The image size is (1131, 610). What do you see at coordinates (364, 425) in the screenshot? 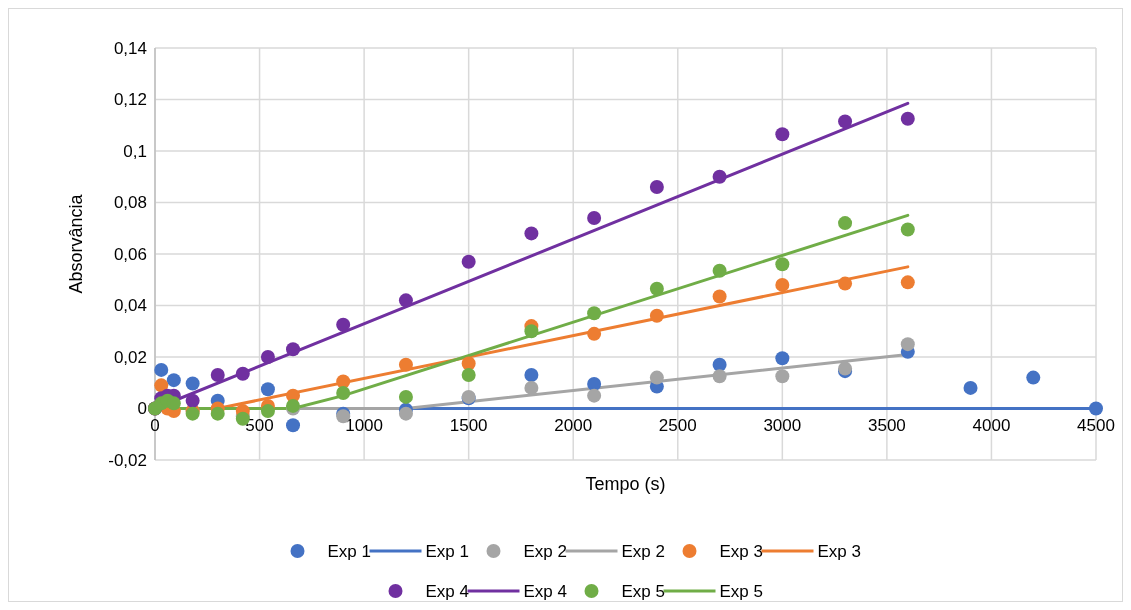
I see `x-tick-label: 1000` at bounding box center [364, 425].